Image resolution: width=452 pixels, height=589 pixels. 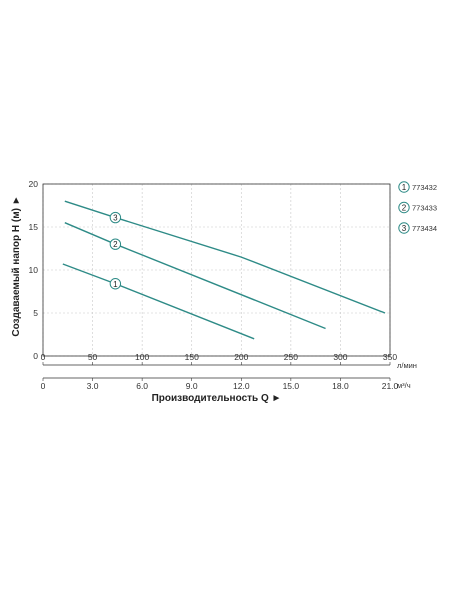 What do you see at coordinates (424, 228) in the screenshot?
I see `legend-entry-label: 773434` at bounding box center [424, 228].